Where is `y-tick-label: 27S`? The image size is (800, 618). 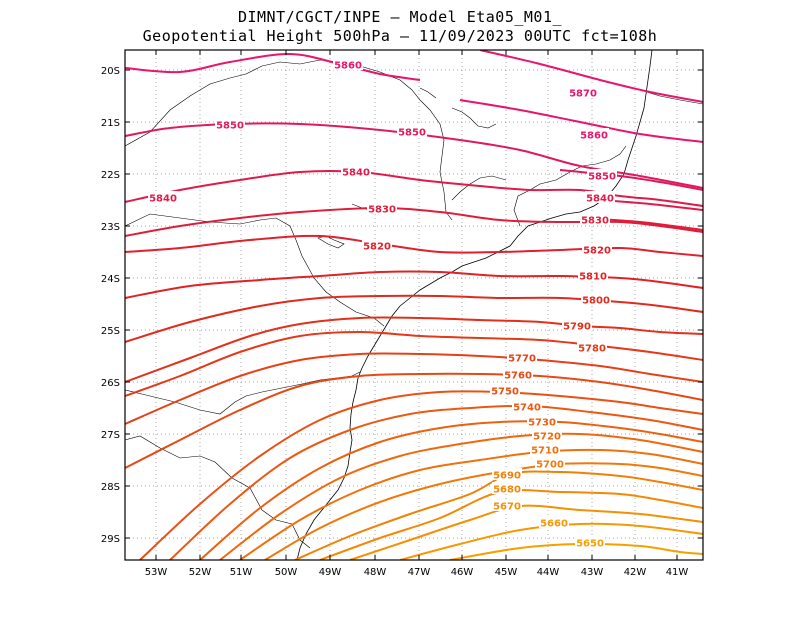
y-tick-label: 27S is located at coordinates (110, 435).